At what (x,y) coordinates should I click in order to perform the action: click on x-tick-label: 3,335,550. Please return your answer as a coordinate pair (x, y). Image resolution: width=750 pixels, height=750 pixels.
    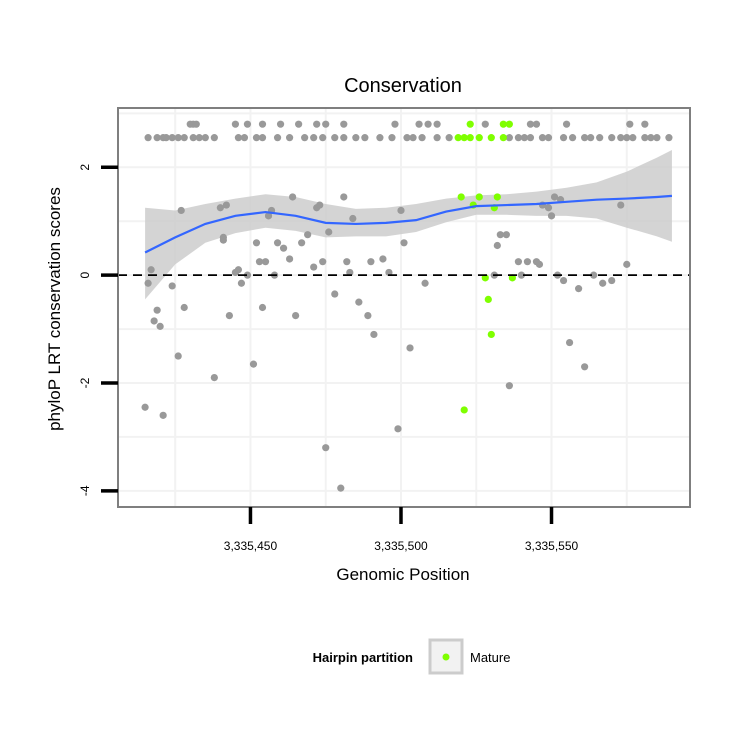
    Looking at the image, I should click on (552, 546).